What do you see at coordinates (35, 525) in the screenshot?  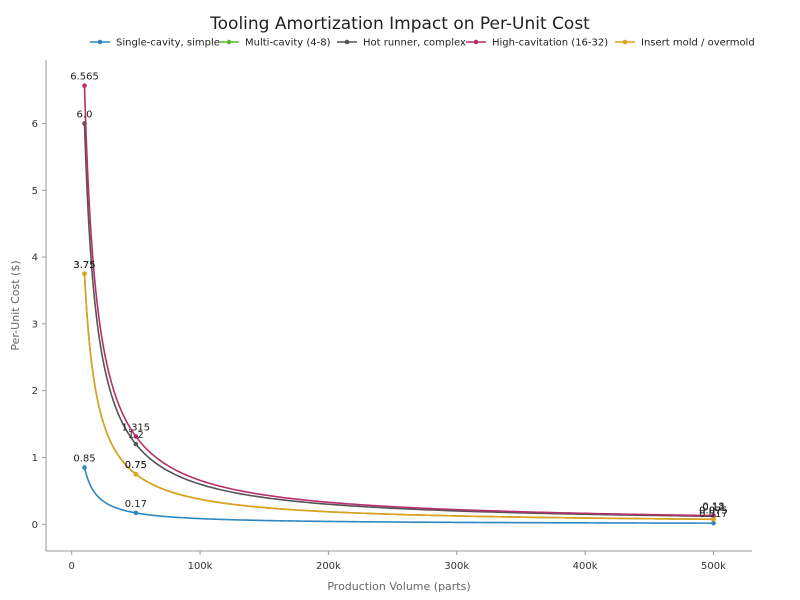 I see `y-tick-label: 0` at bounding box center [35, 525].